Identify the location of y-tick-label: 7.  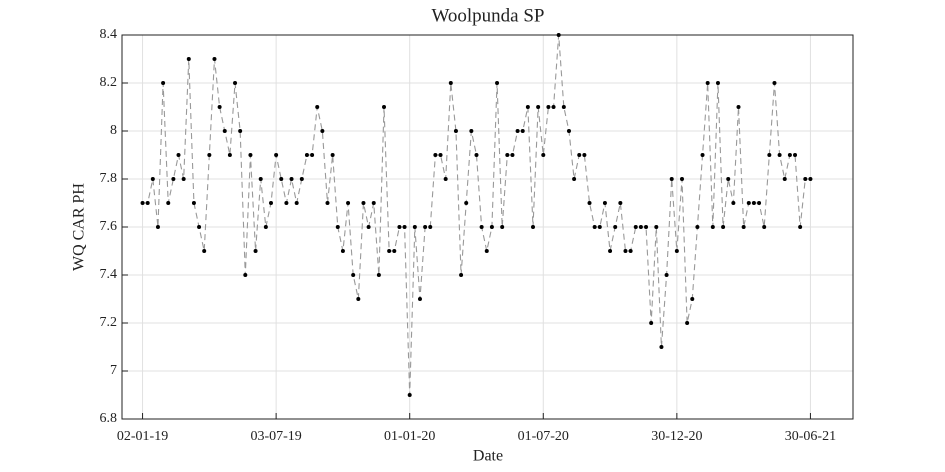
(113, 370).